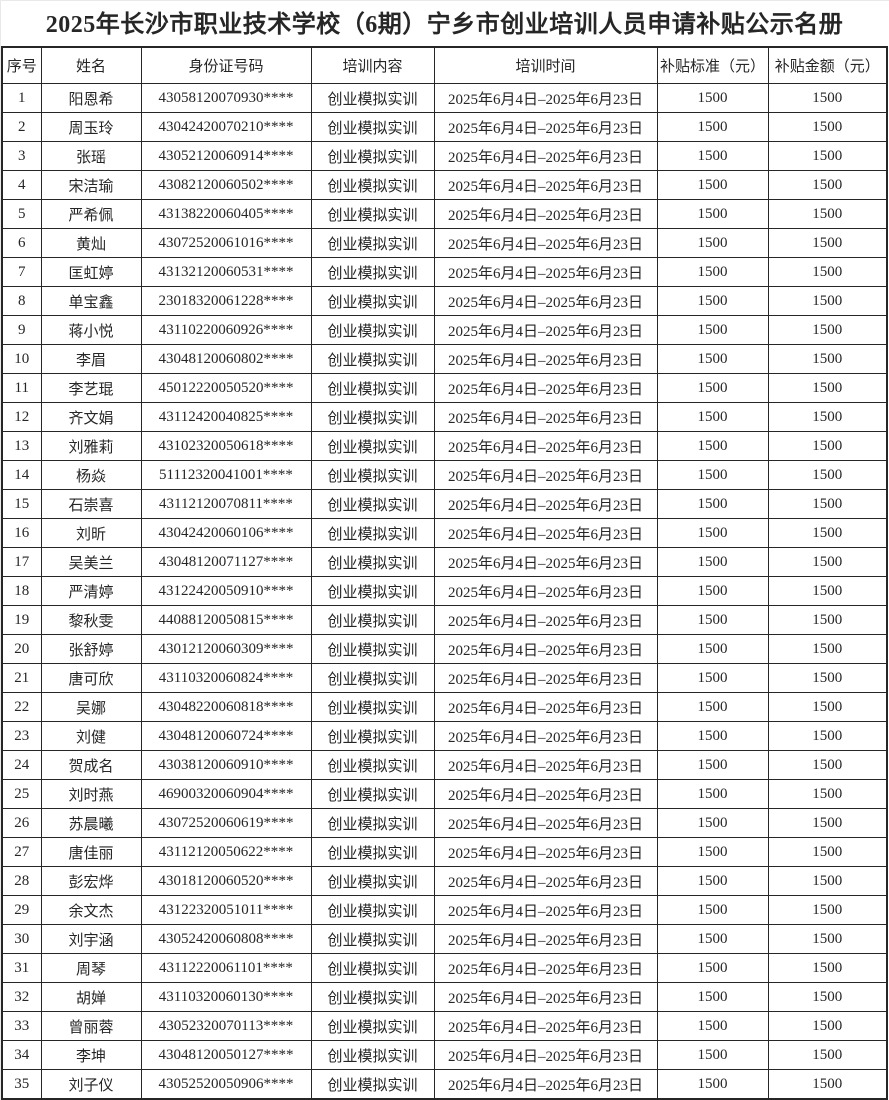 Image resolution: width=889 pixels, height=1100 pixels. What do you see at coordinates (91, 707) in the screenshot?
I see `cell-name: 吴娜` at bounding box center [91, 707].